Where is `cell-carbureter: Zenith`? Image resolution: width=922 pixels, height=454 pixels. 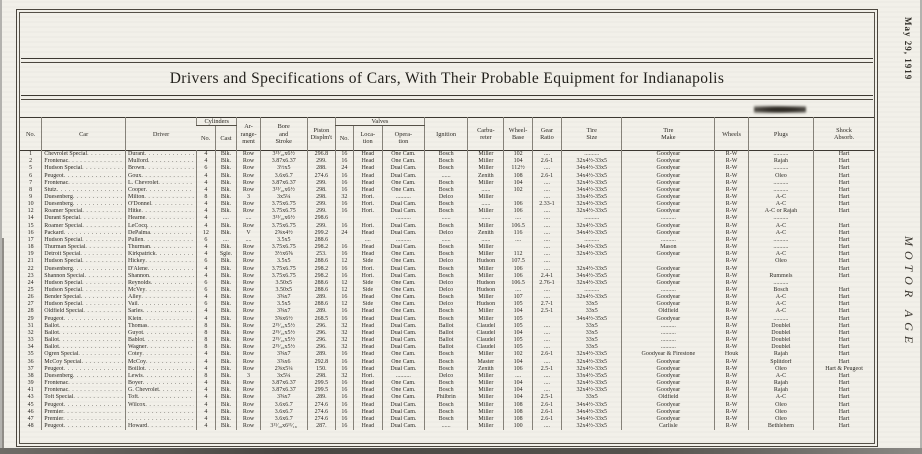
cell-carbureter: Zenith is located at coordinates (485, 176).